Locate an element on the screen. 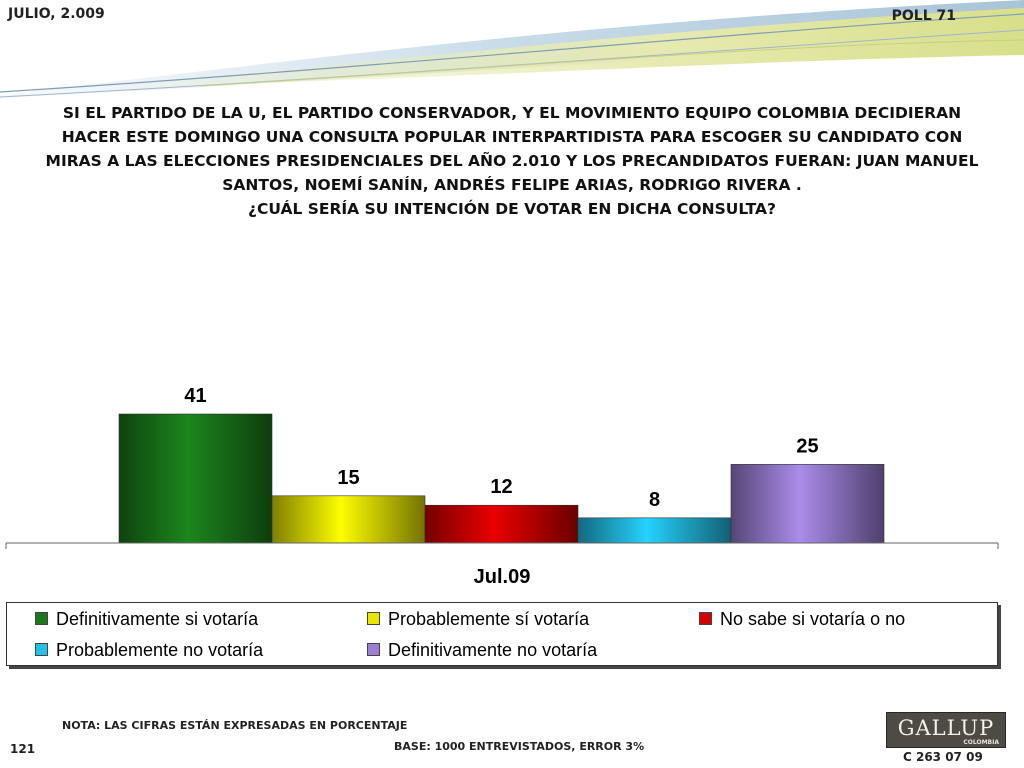 The image size is (1024, 768). logo-subtext: COLOMBIA is located at coordinates (981, 742).